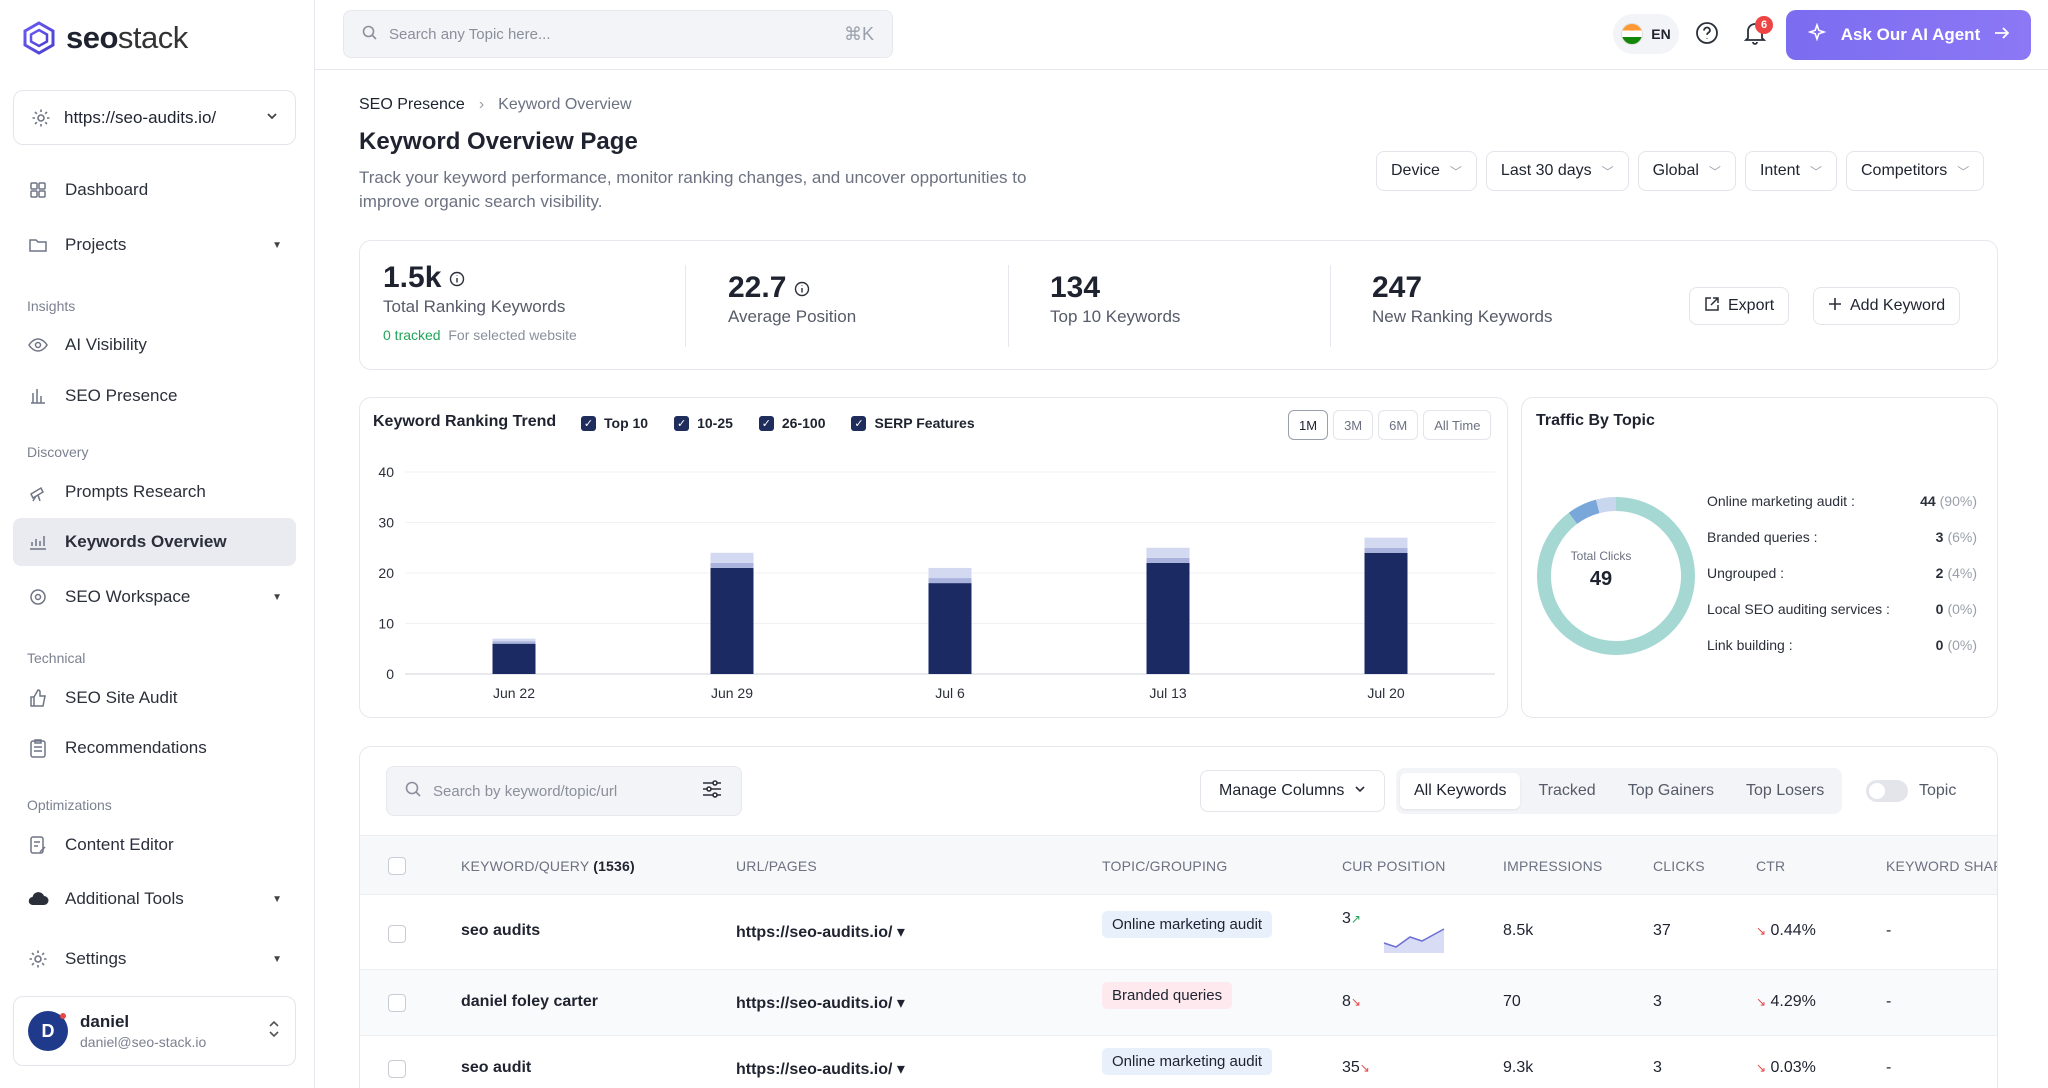  What do you see at coordinates (1457, 425) in the screenshot?
I see `range-tab-all-time: All Time` at bounding box center [1457, 425].